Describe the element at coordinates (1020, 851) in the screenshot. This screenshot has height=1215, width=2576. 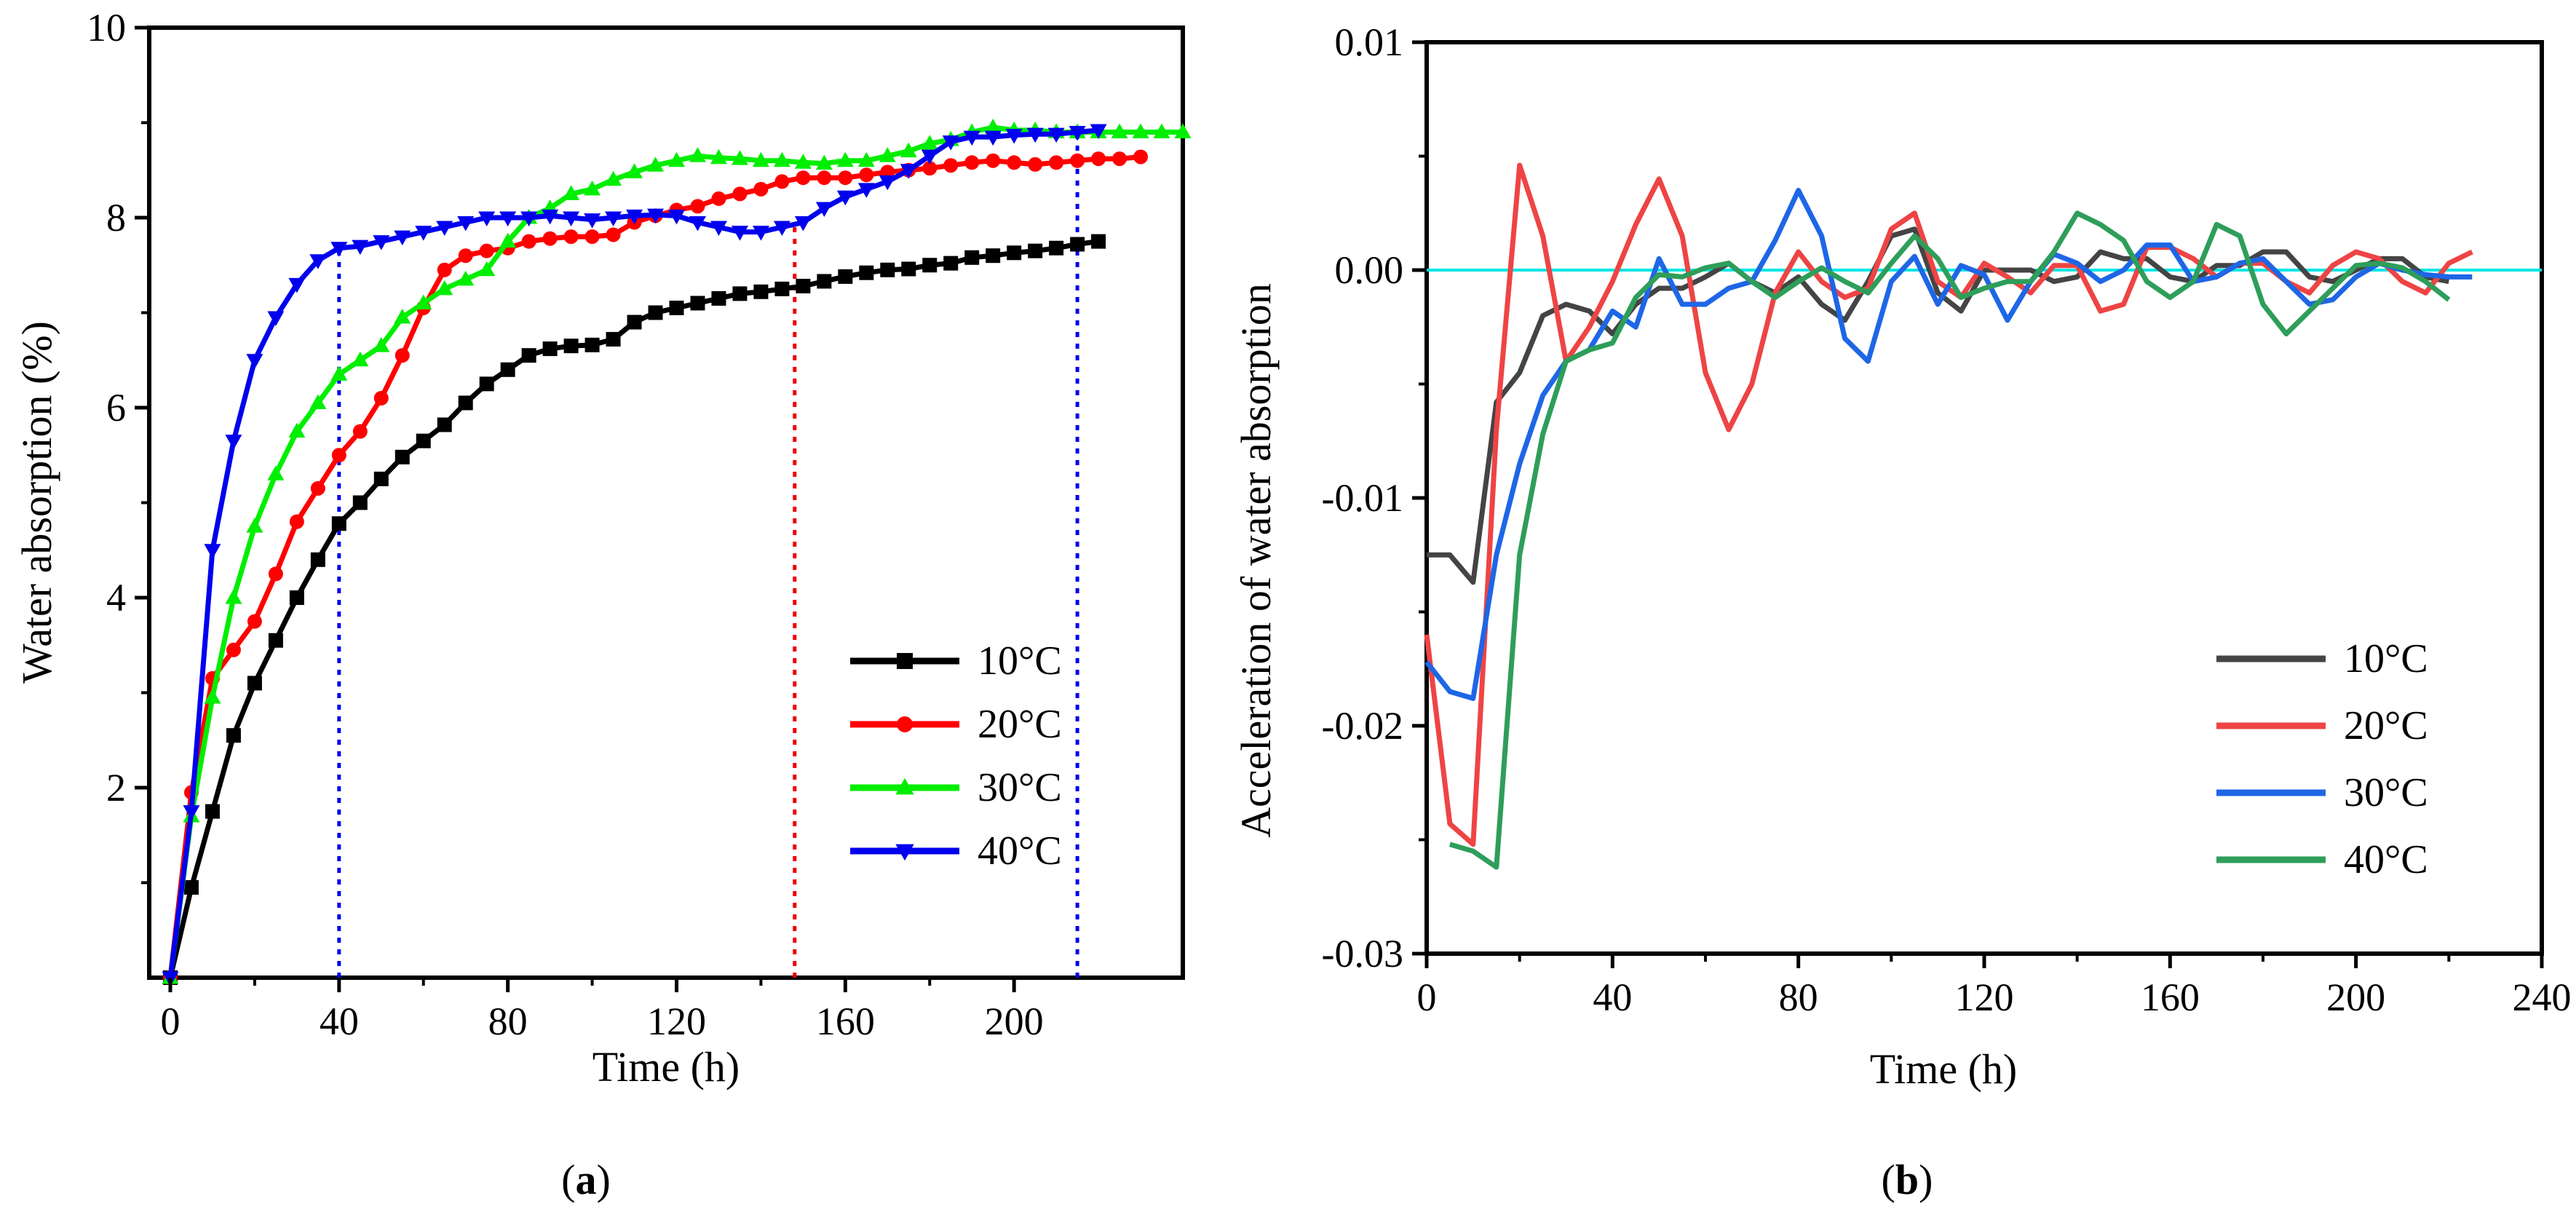
I see `panel-a-legend-label: 40°C` at that location.